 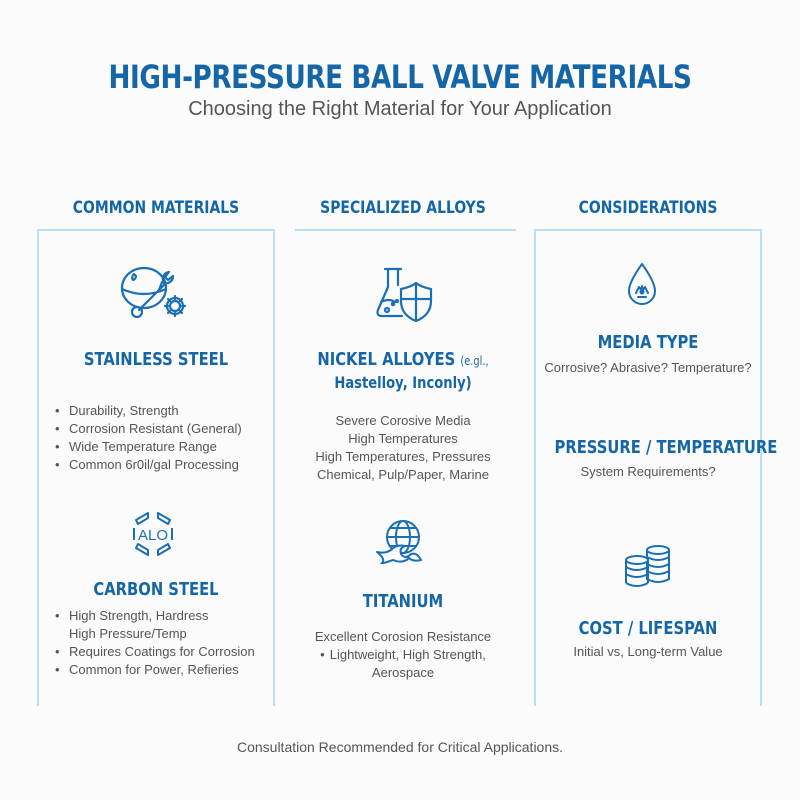 I want to click on page-title: HIGH-PRESSURE BALL VALVE MATERIALS, so click(x=400, y=77).